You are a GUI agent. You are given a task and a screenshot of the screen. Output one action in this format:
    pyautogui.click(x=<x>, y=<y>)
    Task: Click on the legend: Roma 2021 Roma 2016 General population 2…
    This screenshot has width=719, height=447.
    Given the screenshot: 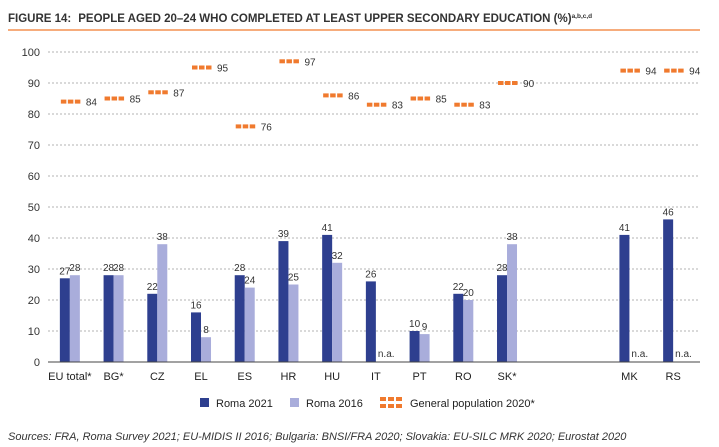 What is the action you would take?
    pyautogui.click(x=367, y=403)
    